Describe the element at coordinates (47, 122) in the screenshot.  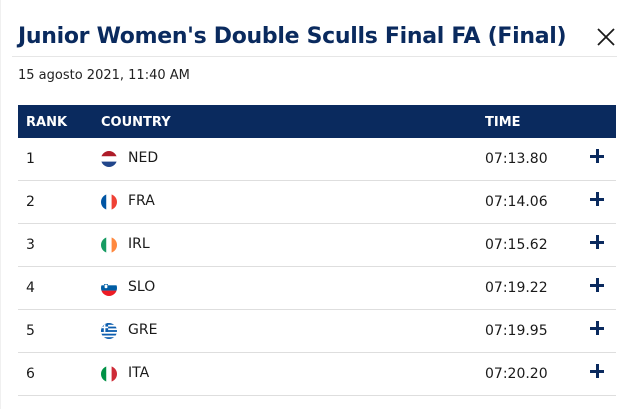
I see `header-rank: RANK` at that location.